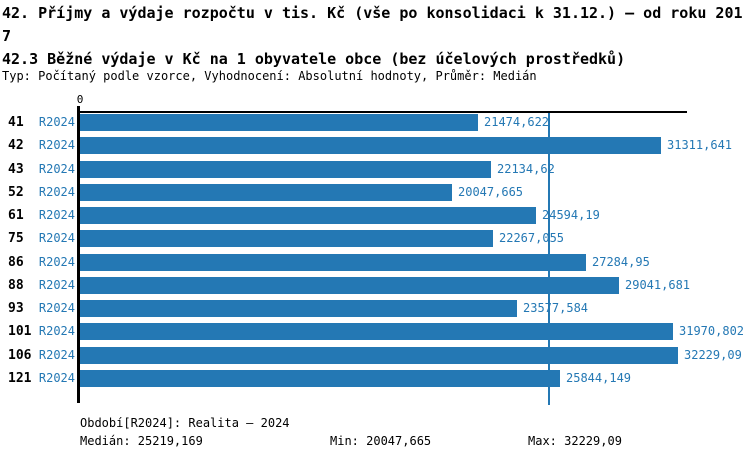  I want to click on value-label: 31970,802, so click(712, 331).